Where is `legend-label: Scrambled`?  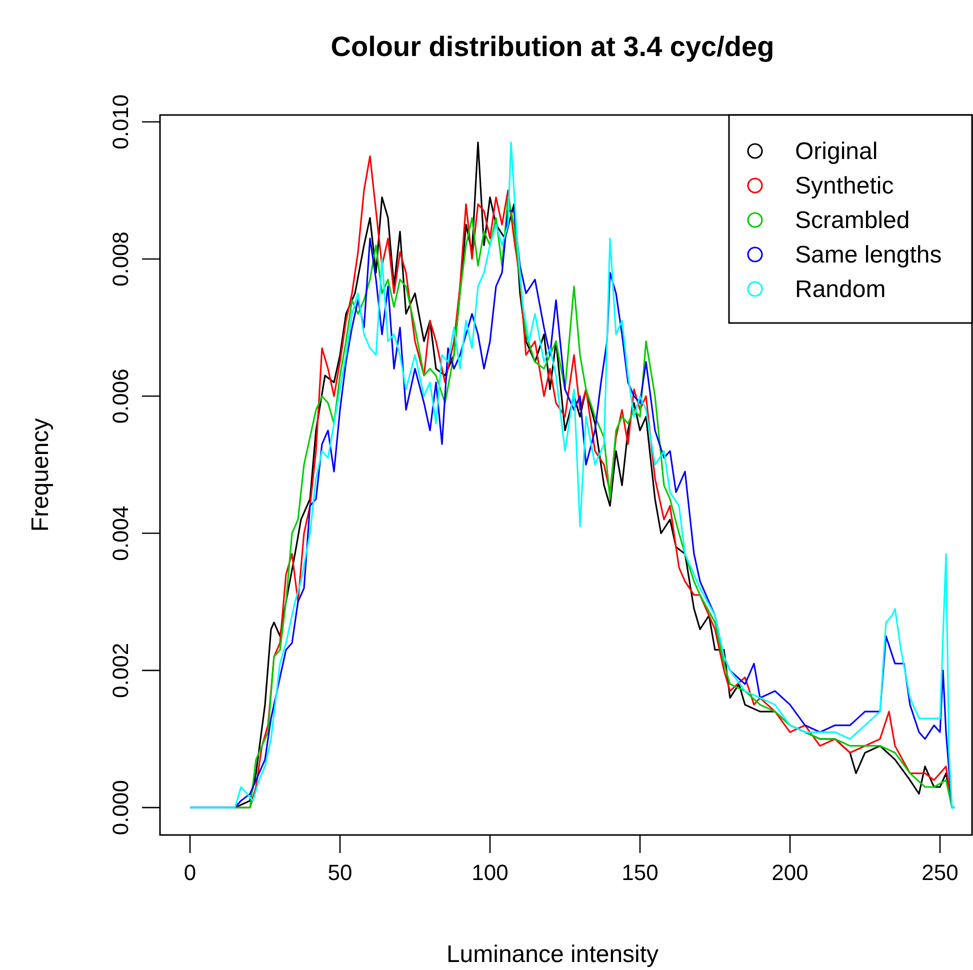
legend-label: Scrambled is located at coordinates (852, 220).